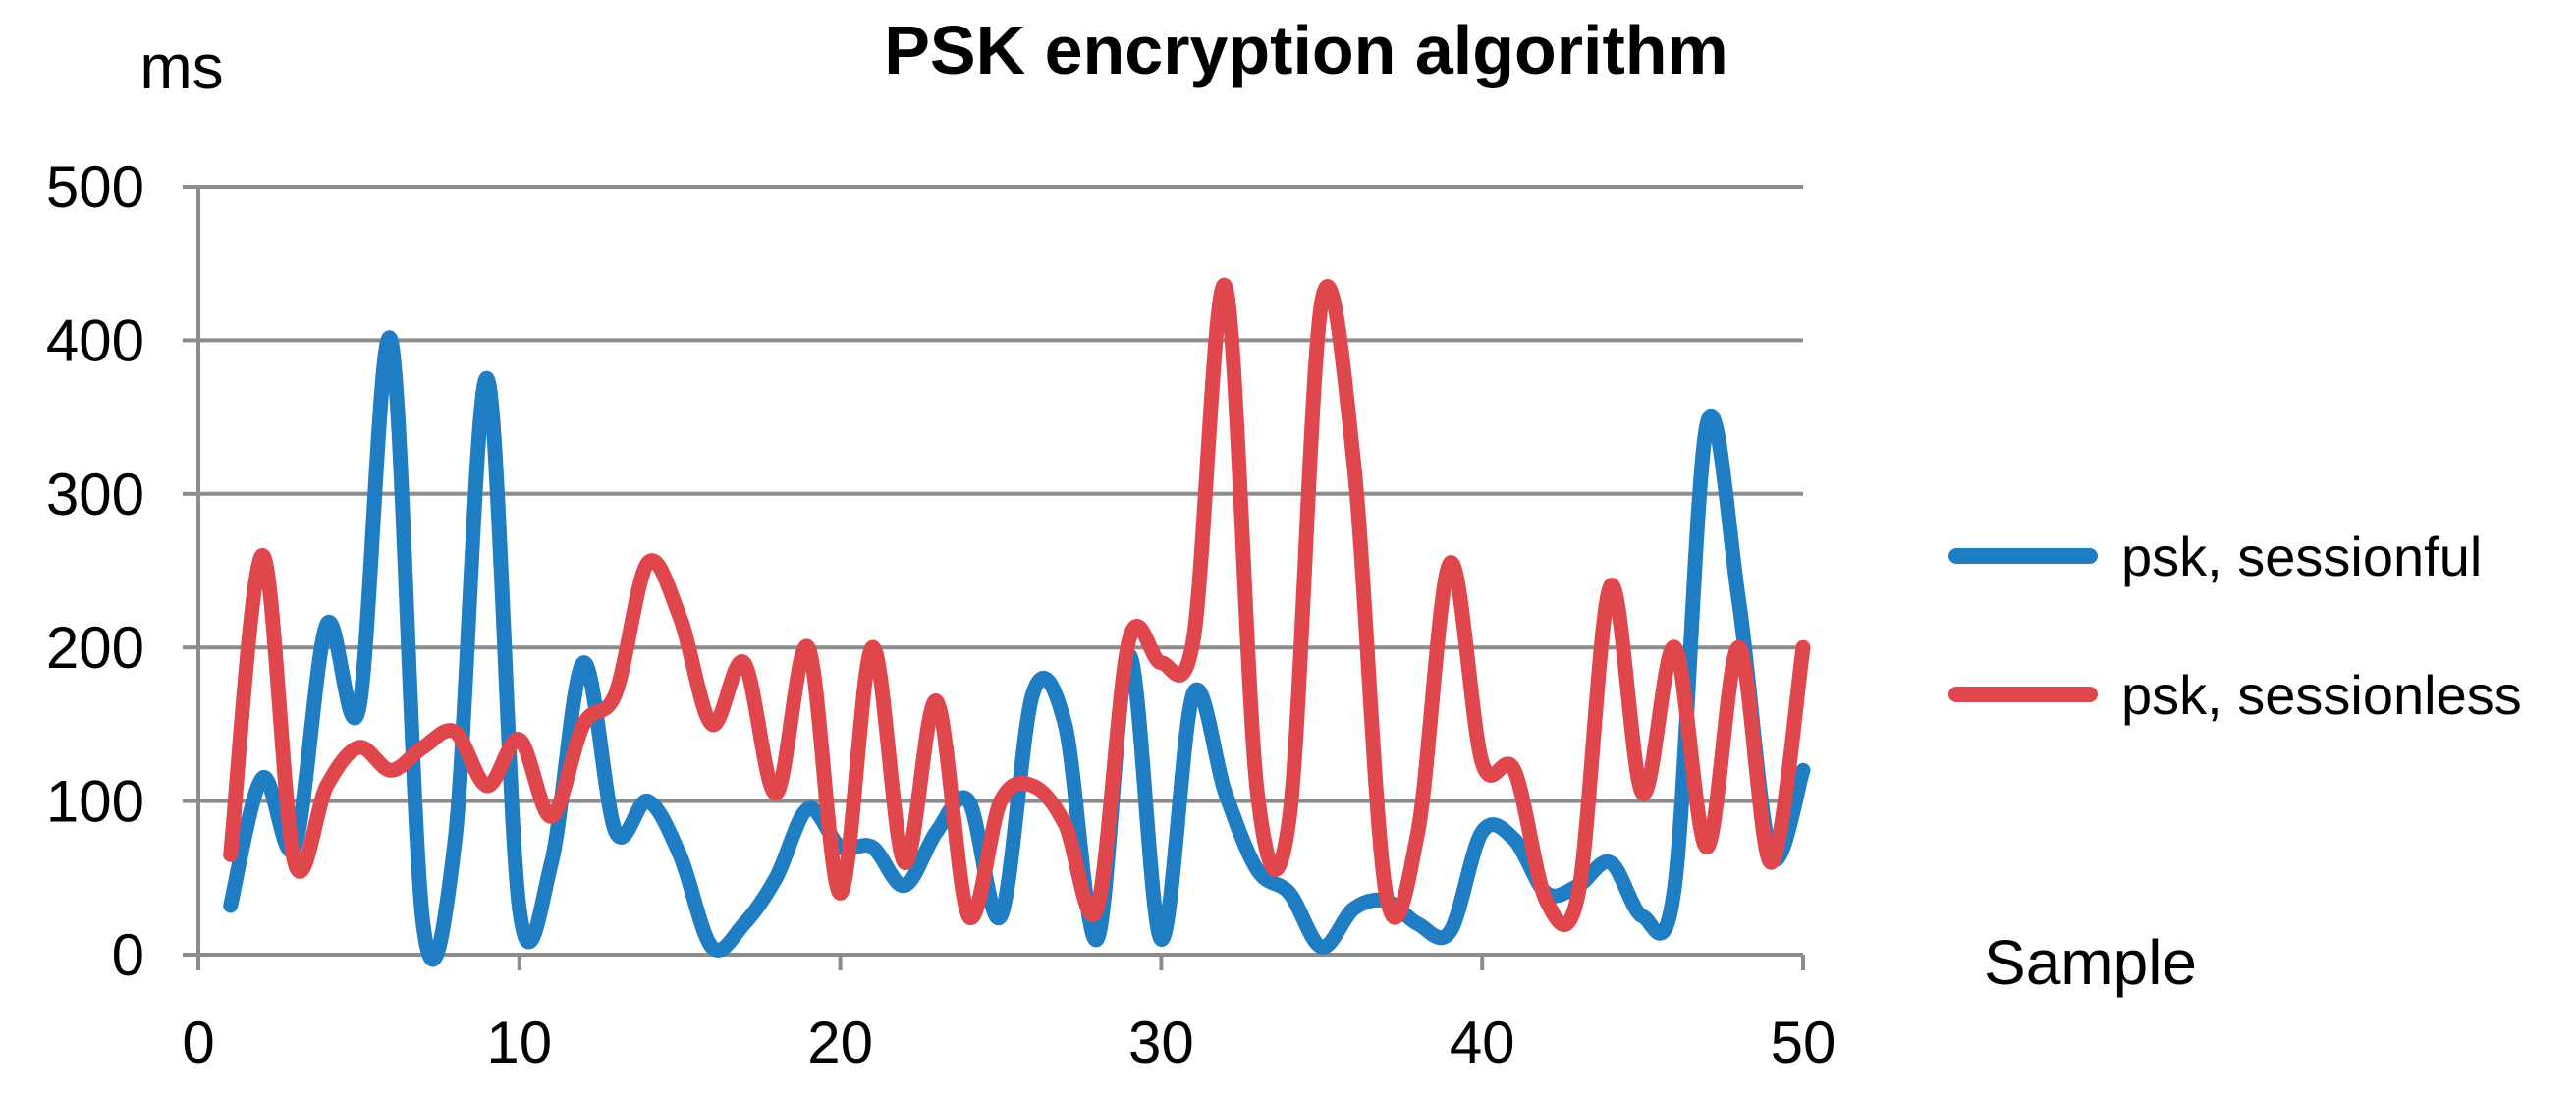 This screenshot has width=2576, height=1102. Describe the element at coordinates (1009, 1042) in the screenshot. I see `x-tick-labels: 0 10 20 30 40 50` at that location.